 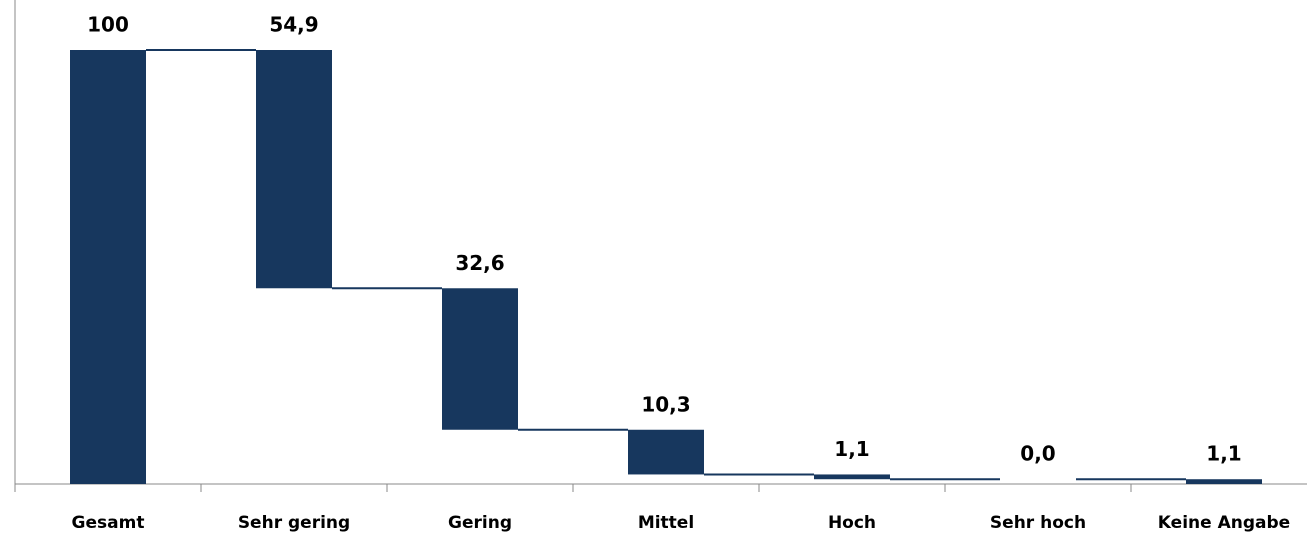 What do you see at coordinates (1037, 454) in the screenshot?
I see `value-label: 0,0` at bounding box center [1037, 454].